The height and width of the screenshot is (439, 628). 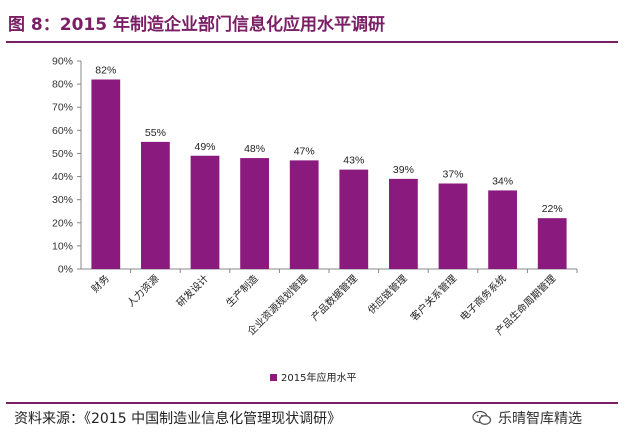 I want to click on data-label: 43%, so click(x=353, y=161).